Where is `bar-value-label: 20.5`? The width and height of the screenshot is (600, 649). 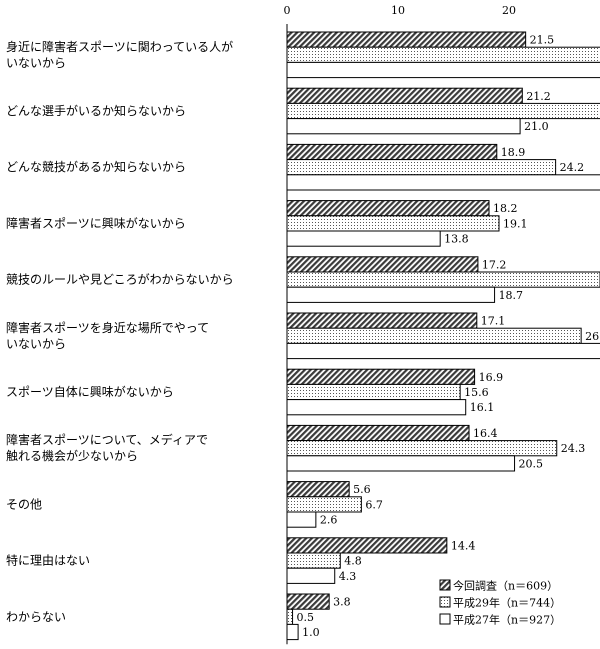
bar-value-label: 20.5 is located at coordinates (531, 463).